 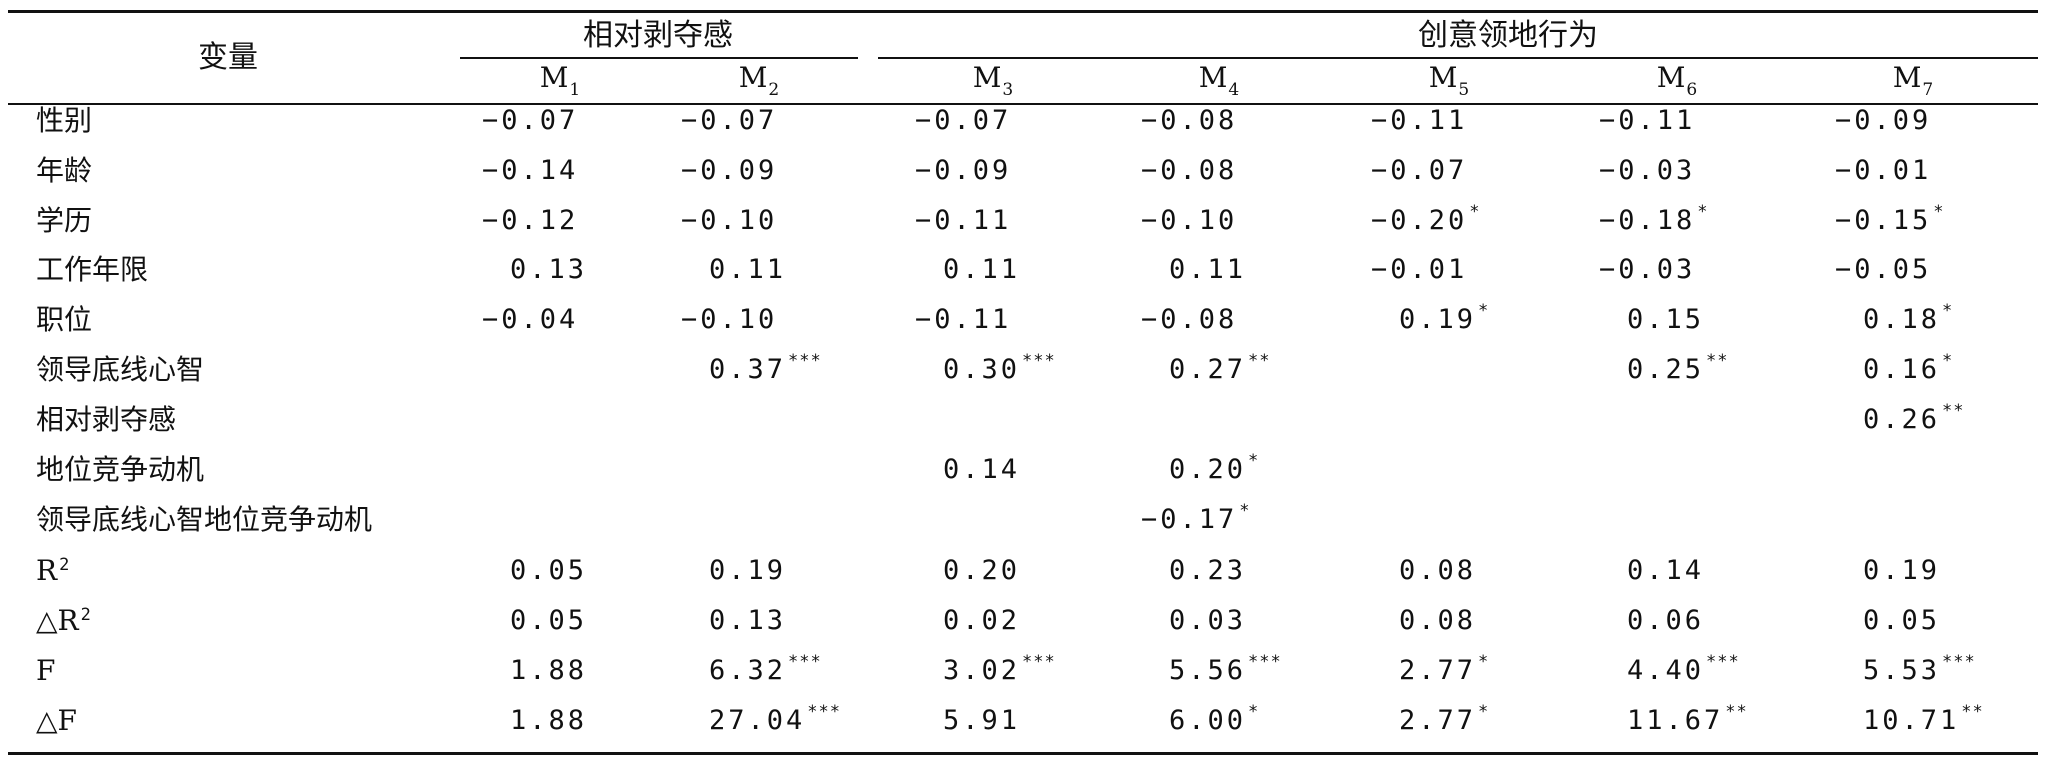 What do you see at coordinates (548, 571) in the screenshot?
I see `table-cell: 0.05` at bounding box center [548, 571].